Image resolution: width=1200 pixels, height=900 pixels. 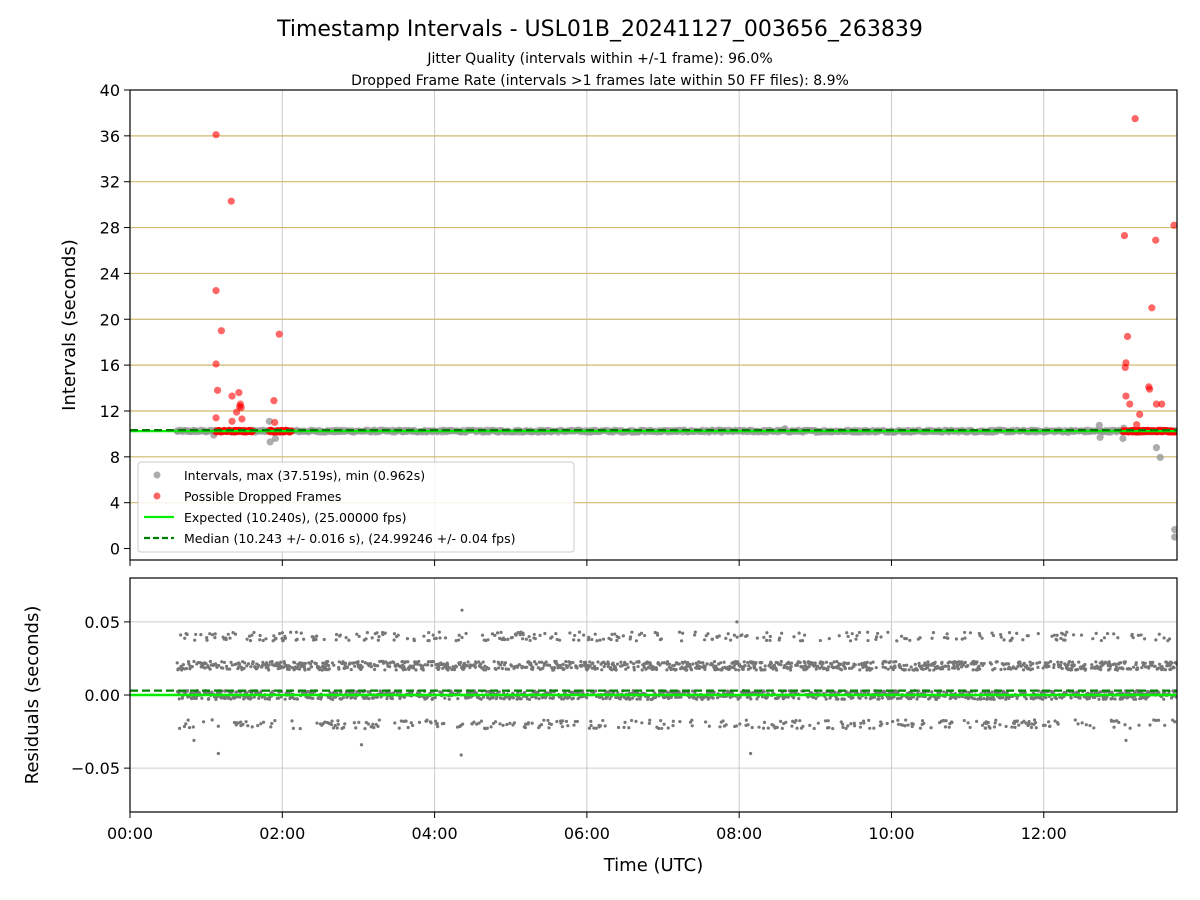 I want to click on dropped-frame-point, so click(x=216, y=364).